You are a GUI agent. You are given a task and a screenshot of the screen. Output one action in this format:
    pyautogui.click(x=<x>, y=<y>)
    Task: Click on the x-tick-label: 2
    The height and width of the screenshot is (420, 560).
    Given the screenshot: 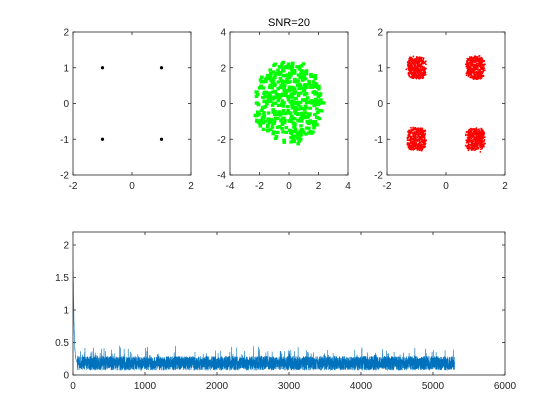 What is the action you would take?
    pyautogui.click(x=505, y=186)
    